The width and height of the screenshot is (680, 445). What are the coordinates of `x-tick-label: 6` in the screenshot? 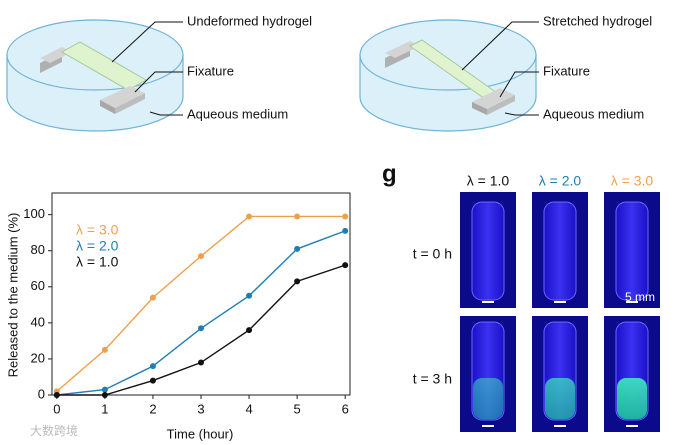 It's located at (345, 408).